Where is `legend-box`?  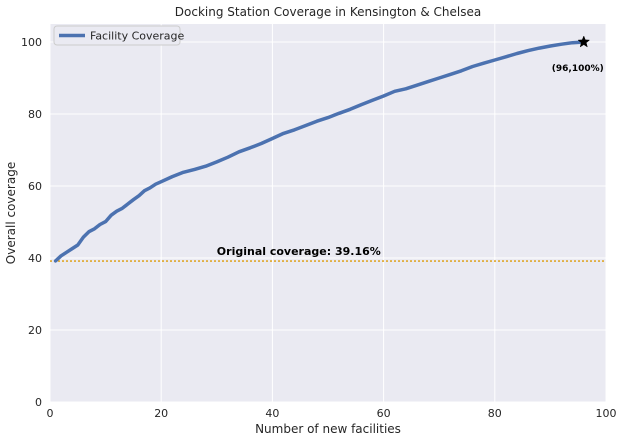 legend-box is located at coordinates (117, 35).